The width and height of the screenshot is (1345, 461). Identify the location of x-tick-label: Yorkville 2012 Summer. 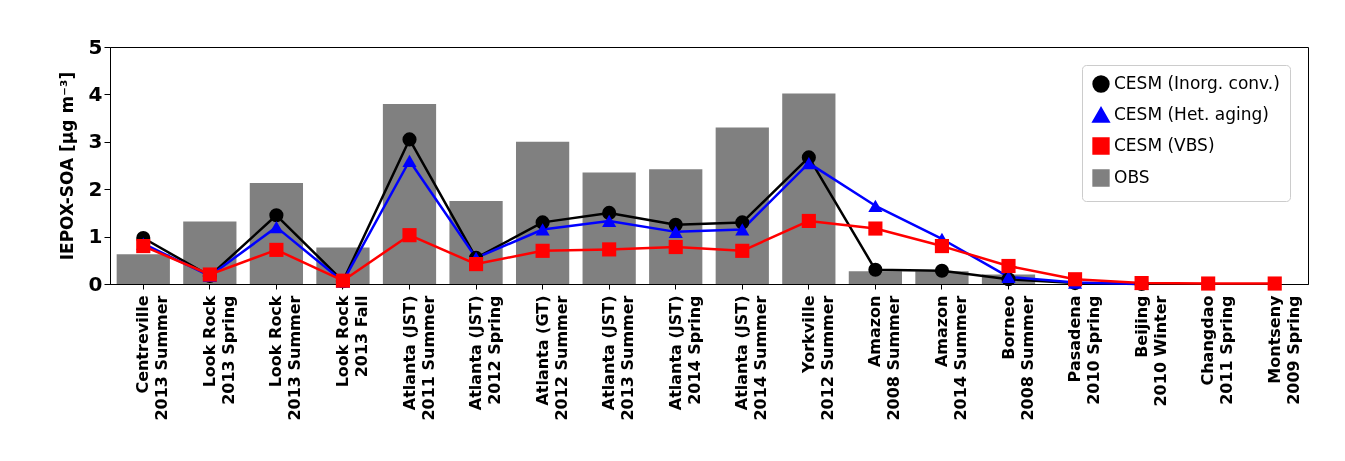
(817, 358).